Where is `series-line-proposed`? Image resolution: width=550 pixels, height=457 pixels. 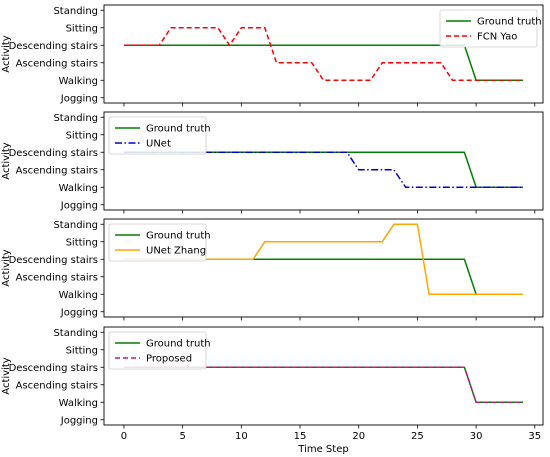 series-line-proposed is located at coordinates (323, 385).